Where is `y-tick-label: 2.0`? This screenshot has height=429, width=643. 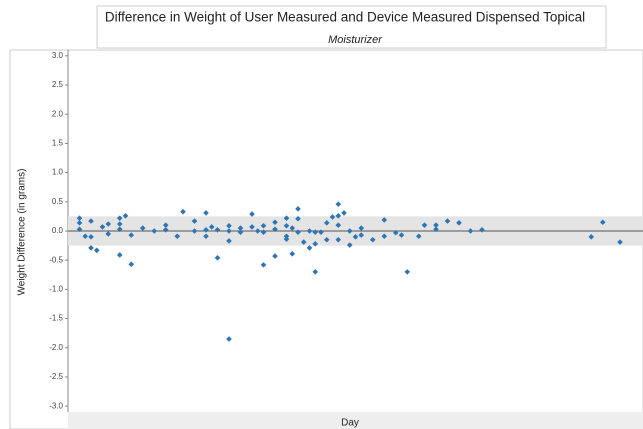 y-tick-label: 2.0 is located at coordinates (58, 113).